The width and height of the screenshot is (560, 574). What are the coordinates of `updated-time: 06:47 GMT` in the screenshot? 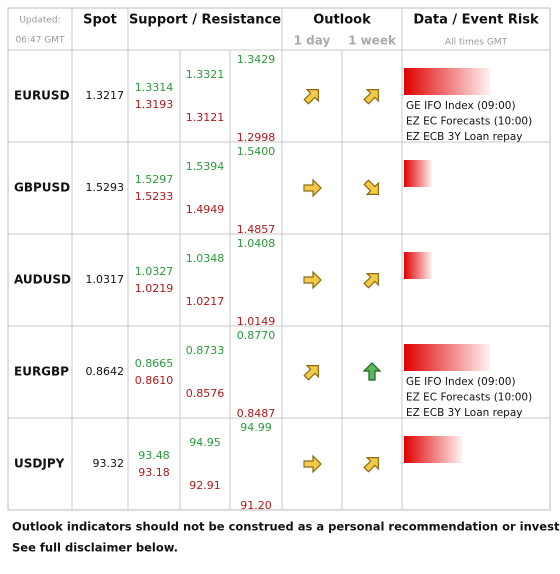 It's located at (40, 41).